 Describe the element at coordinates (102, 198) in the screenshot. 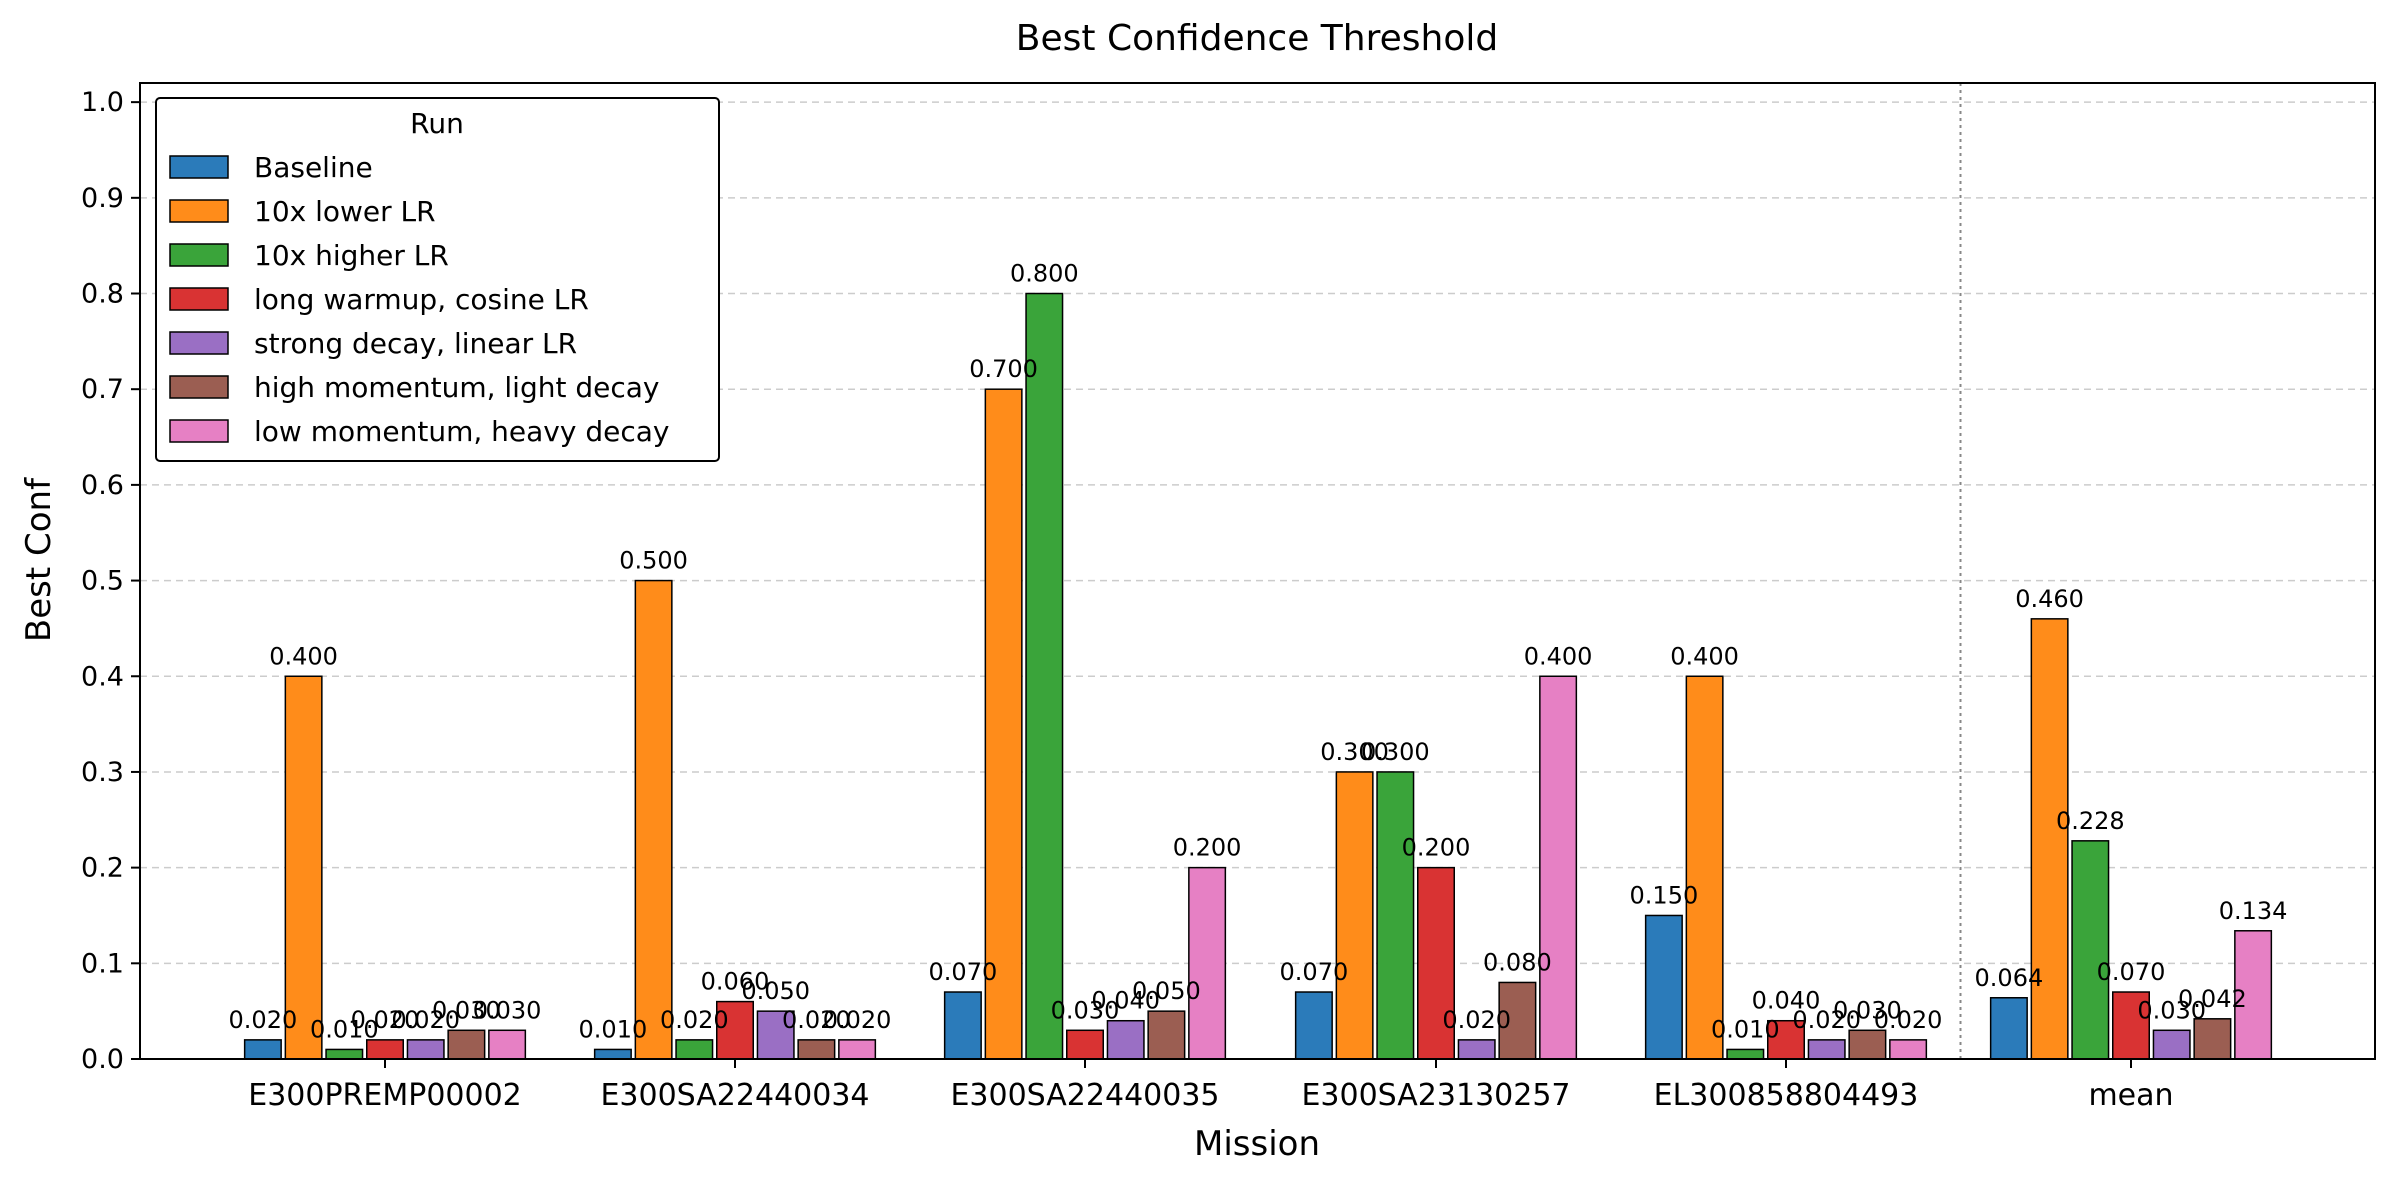

I see `y-tick-label: 0.9` at that location.